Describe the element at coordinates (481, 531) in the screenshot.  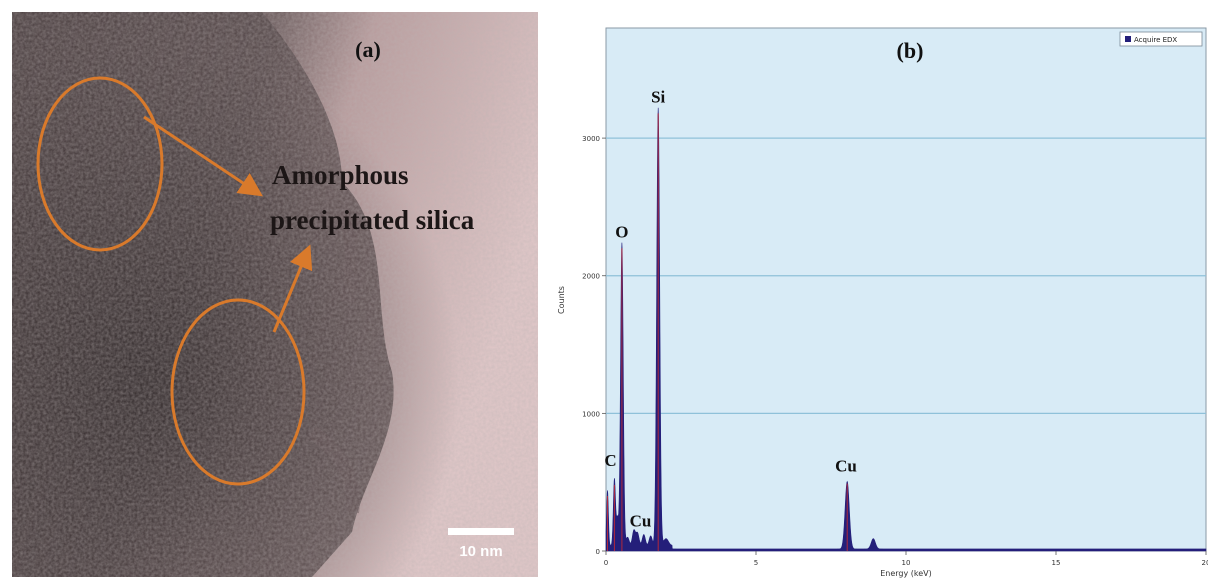
I see `scale-bar` at that location.